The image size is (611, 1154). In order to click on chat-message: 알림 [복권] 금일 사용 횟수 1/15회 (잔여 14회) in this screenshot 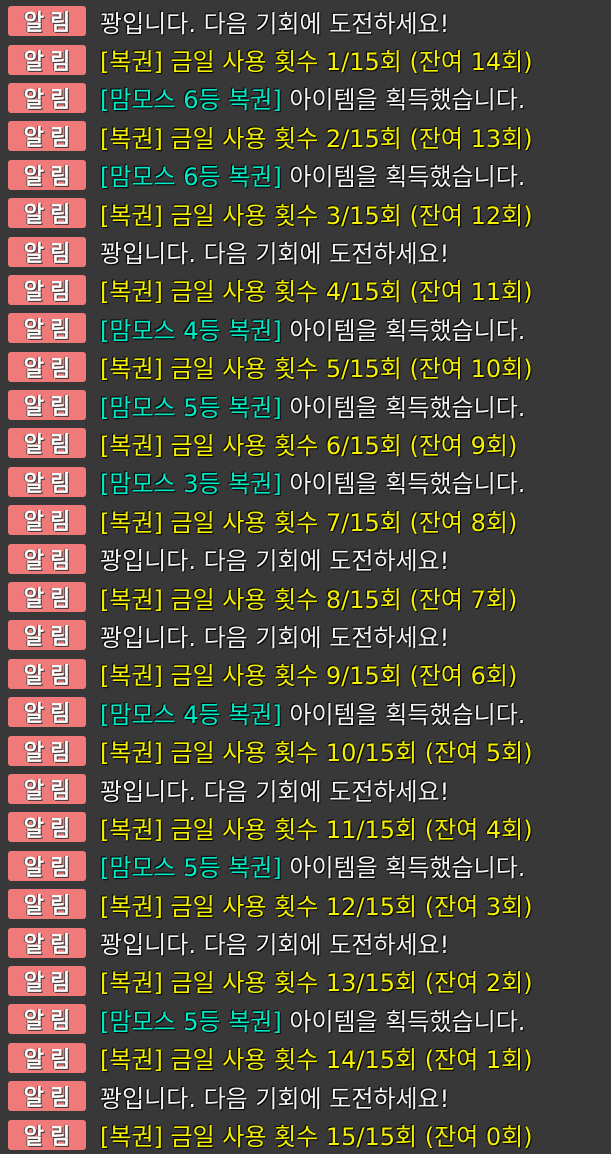, I will do `click(305, 59)`.